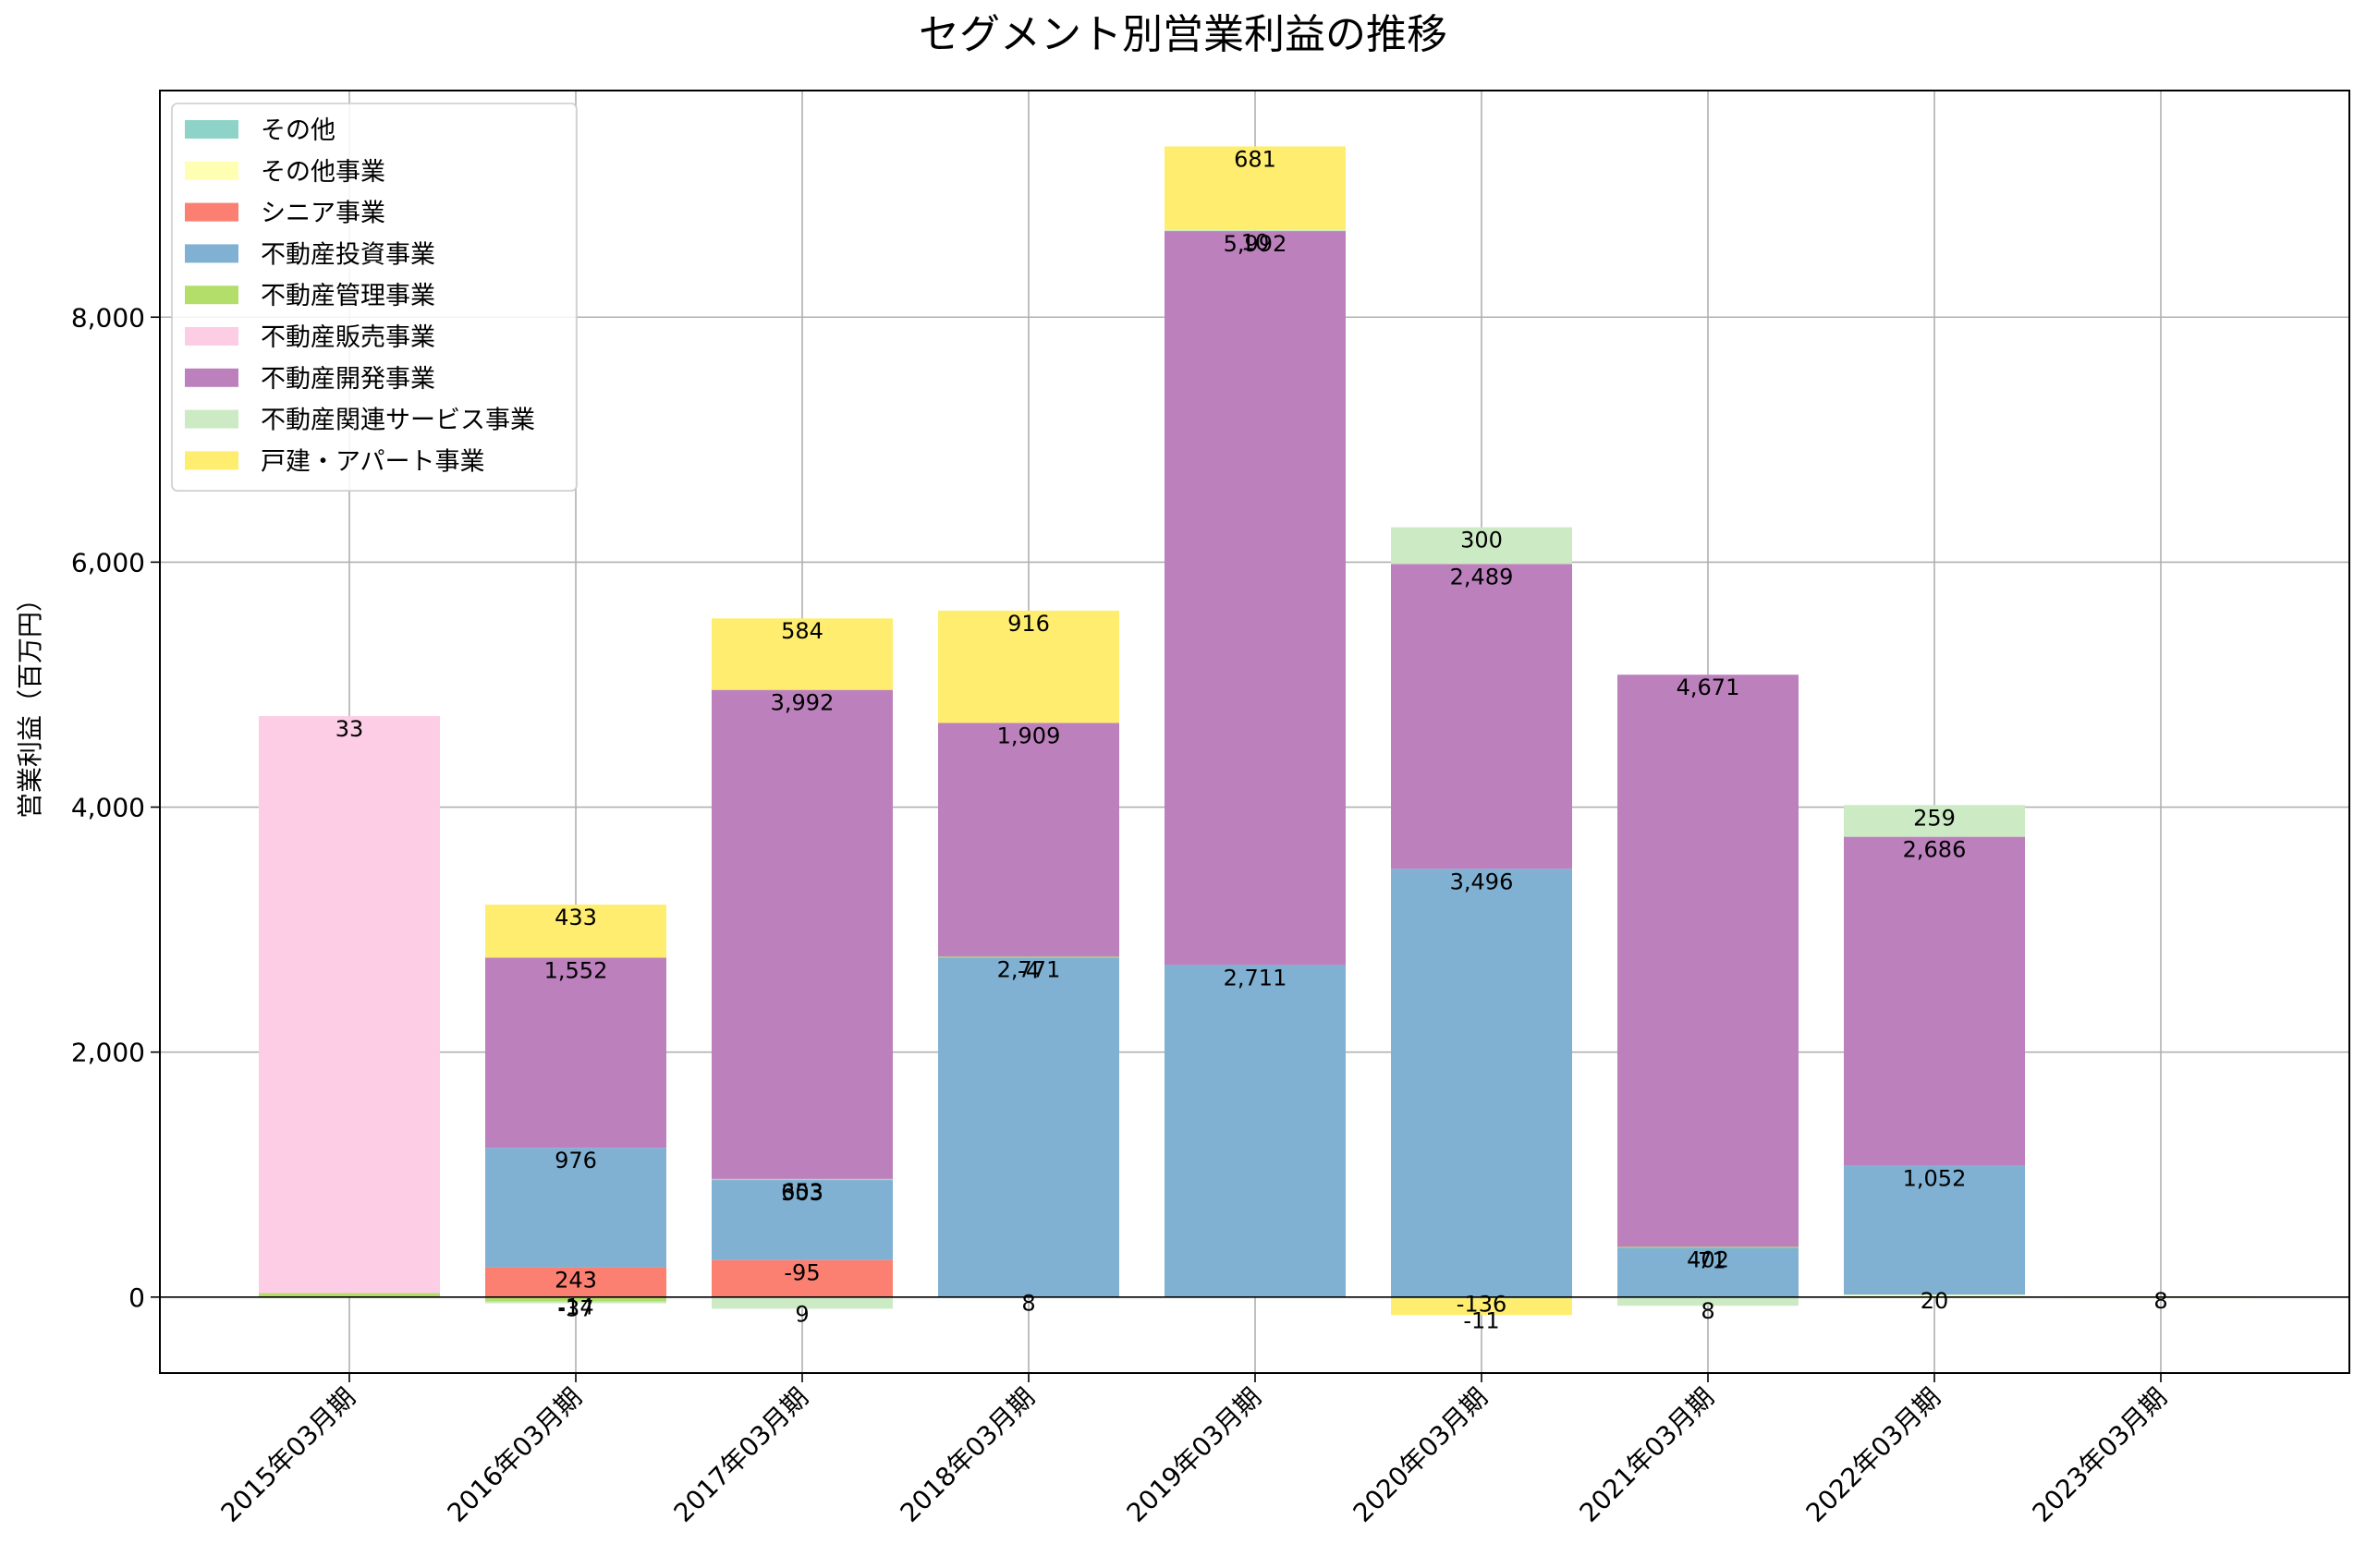 The image size is (2366, 1568). I want to click on data-label: 243, so click(576, 1281).